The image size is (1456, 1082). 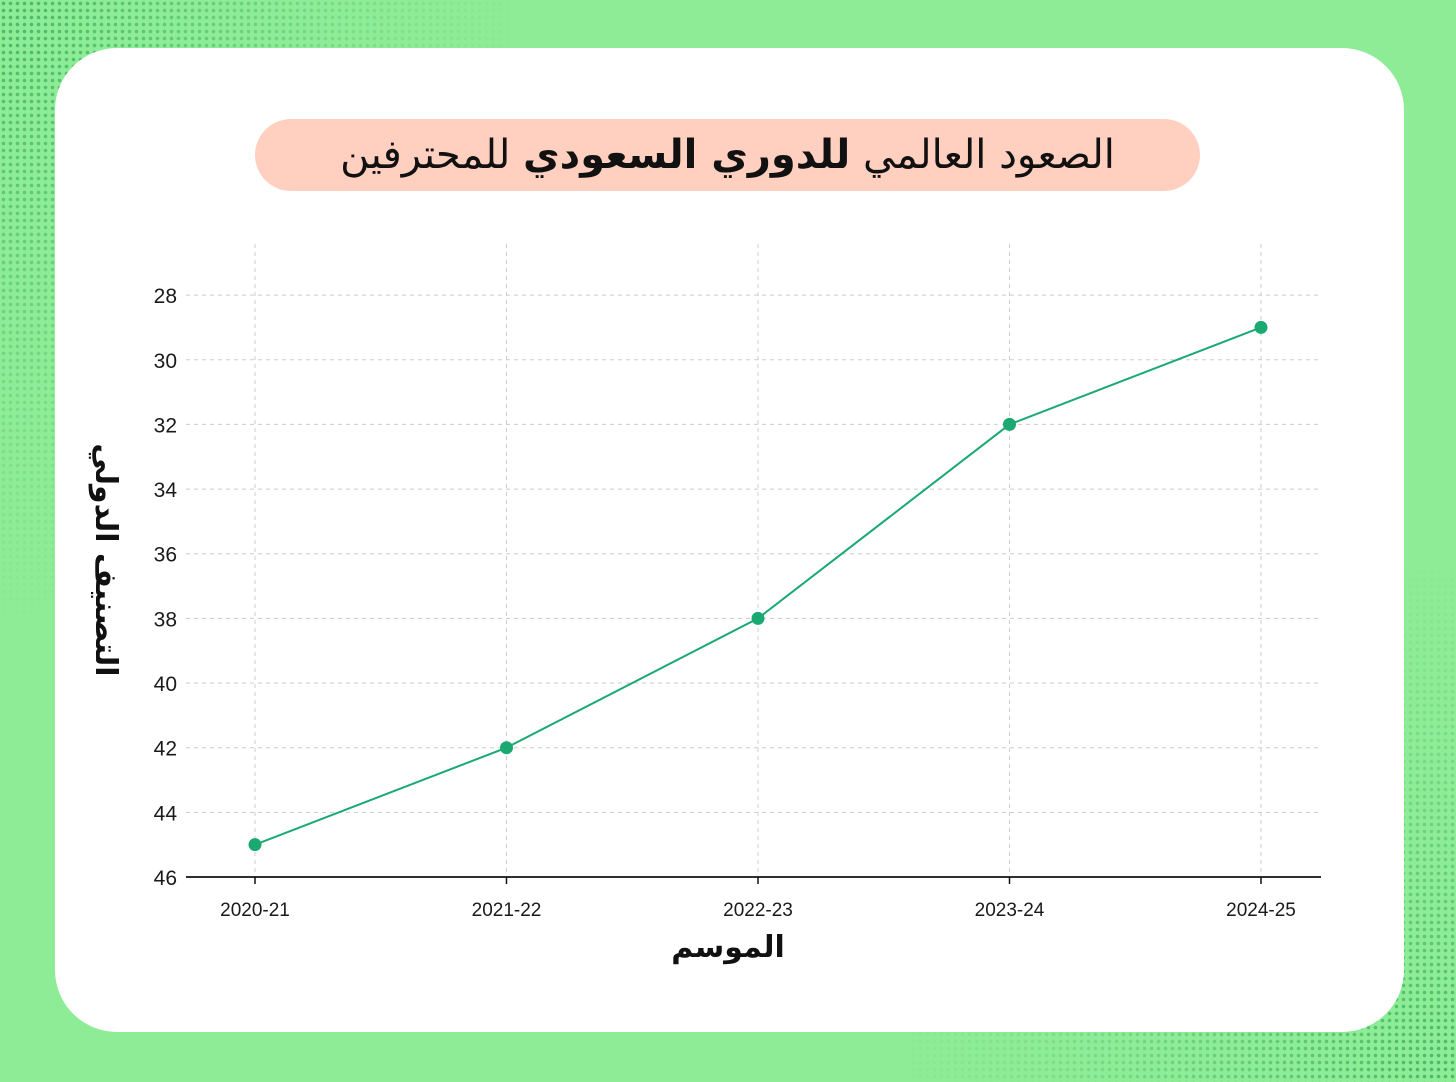 I want to click on y-tick-label: 44, so click(x=166, y=813).